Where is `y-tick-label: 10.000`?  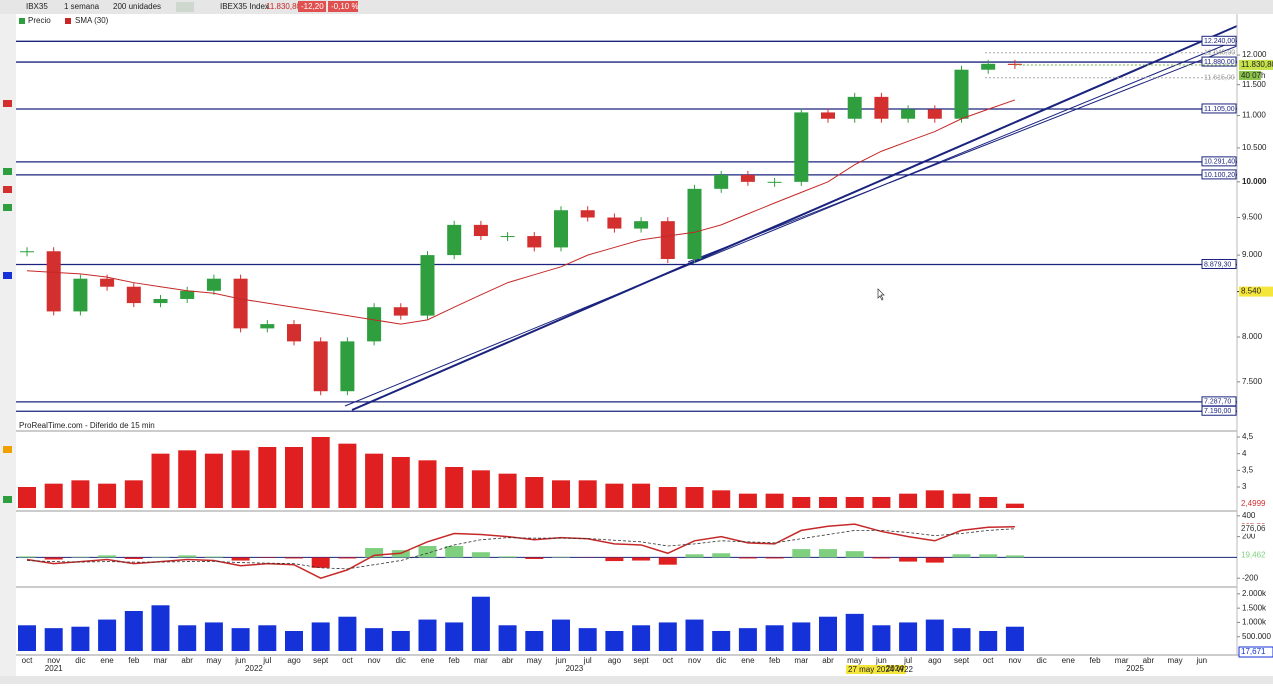 y-tick-label: 10.000 is located at coordinates (1254, 181).